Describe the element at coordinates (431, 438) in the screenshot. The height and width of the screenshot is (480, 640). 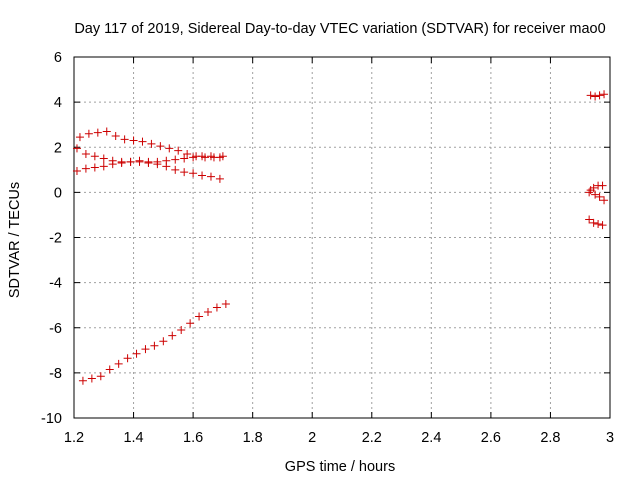
I see `x-tick-label: 2.4` at that location.